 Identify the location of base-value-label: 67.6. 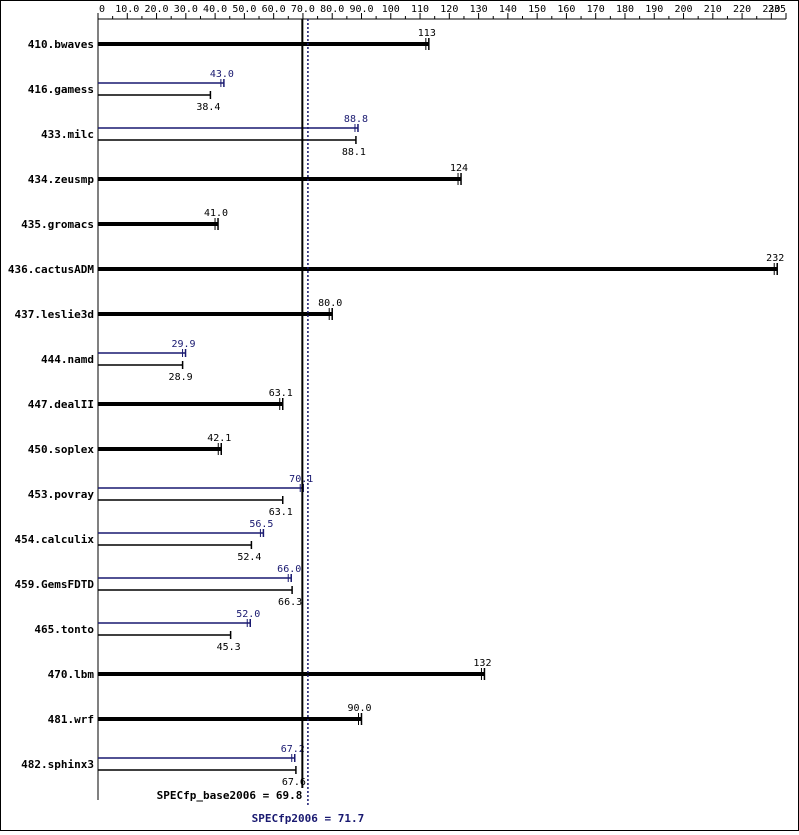
(294, 782).